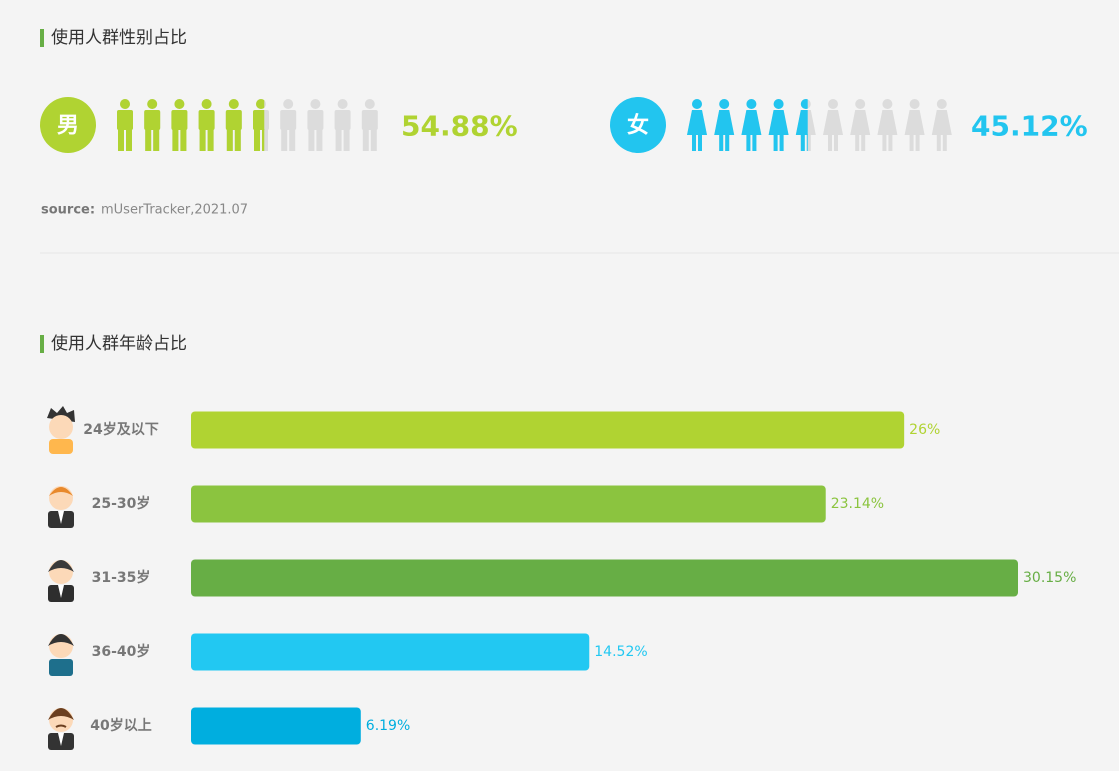 The width and height of the screenshot is (1119, 771). What do you see at coordinates (121, 651) in the screenshot?
I see `age-label: 36-40岁` at bounding box center [121, 651].